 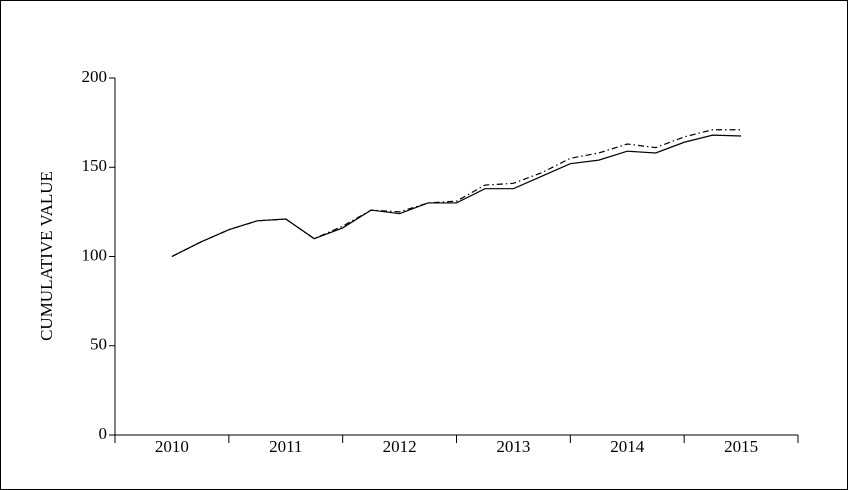 What do you see at coordinates (513, 446) in the screenshot?
I see `x-tick-label: 2013` at bounding box center [513, 446].